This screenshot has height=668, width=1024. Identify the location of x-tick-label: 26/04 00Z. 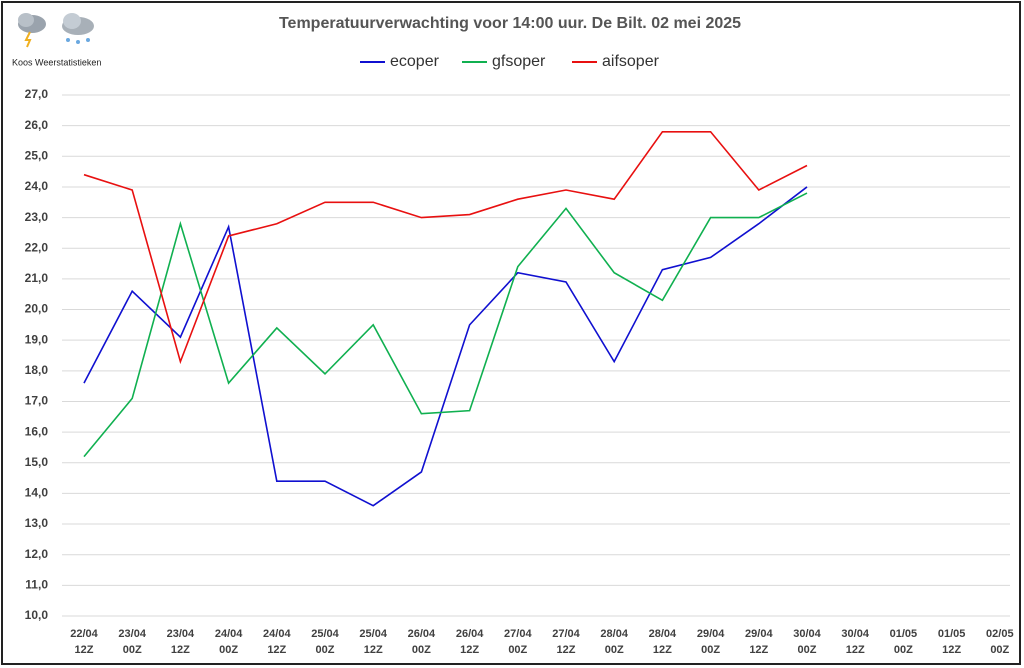
(421, 642).